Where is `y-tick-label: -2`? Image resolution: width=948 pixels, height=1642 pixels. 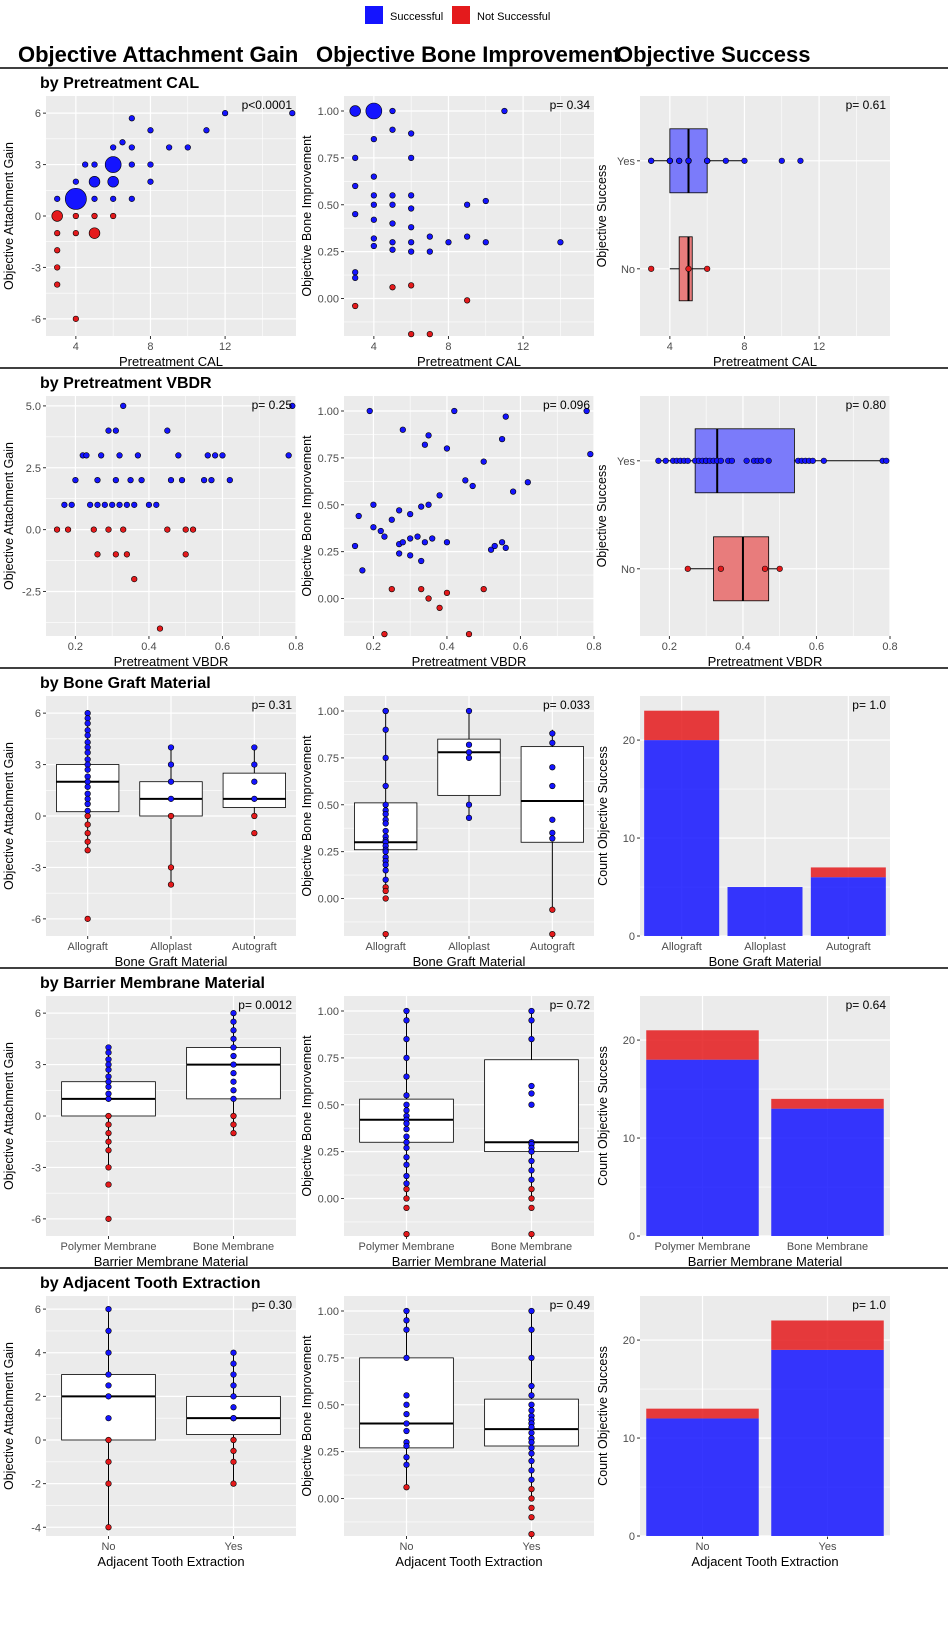 y-tick-label: -2 is located at coordinates (36, 1485).